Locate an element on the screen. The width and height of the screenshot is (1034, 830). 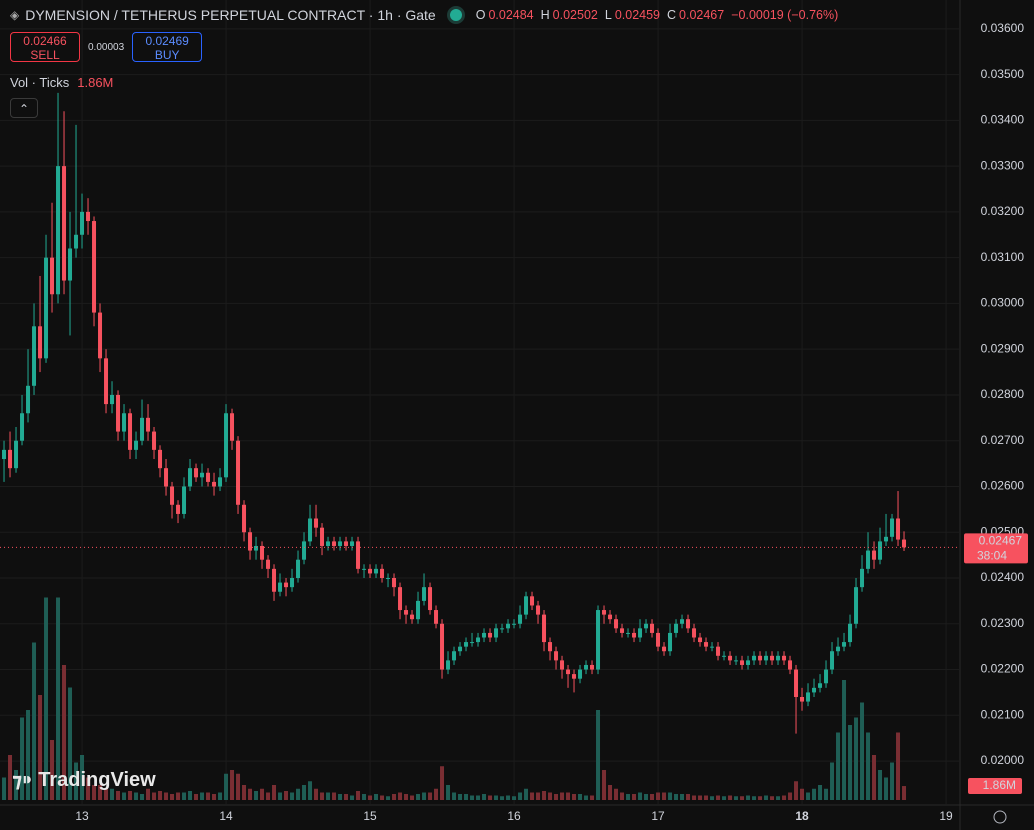
collapse-button: ⌃ is located at coordinates (24, 108).